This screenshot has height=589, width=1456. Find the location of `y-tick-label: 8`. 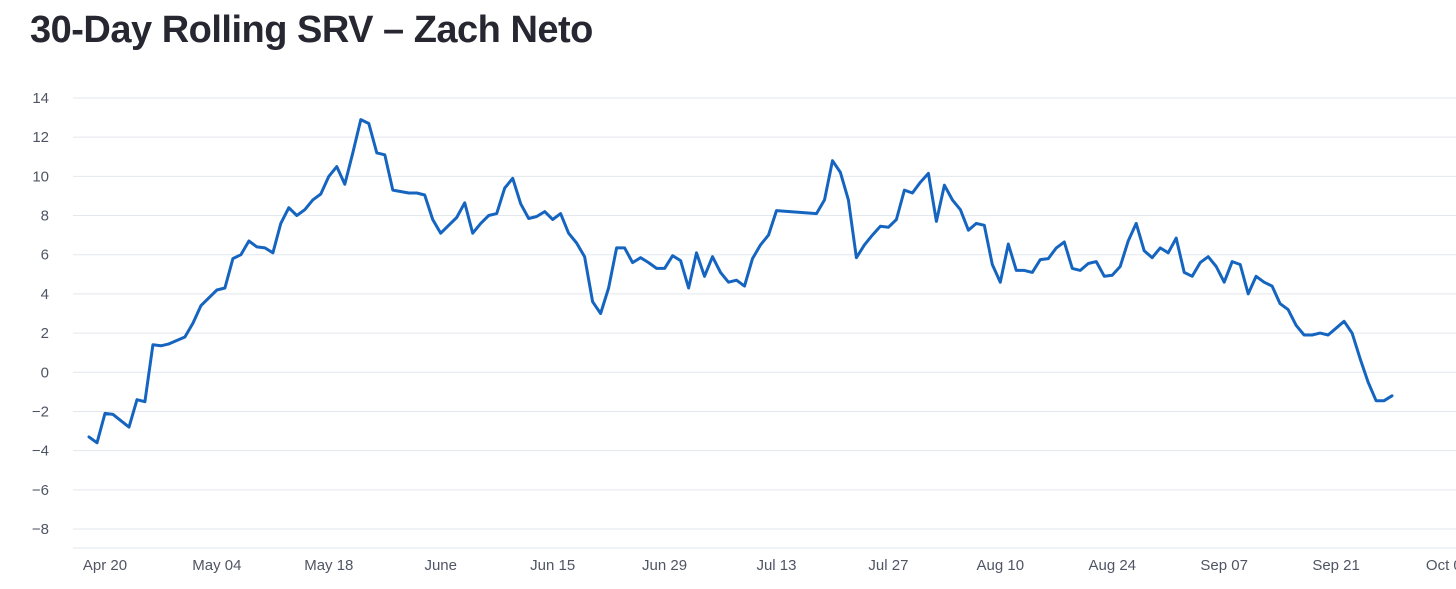

y-tick-label: 8 is located at coordinates (45, 216).